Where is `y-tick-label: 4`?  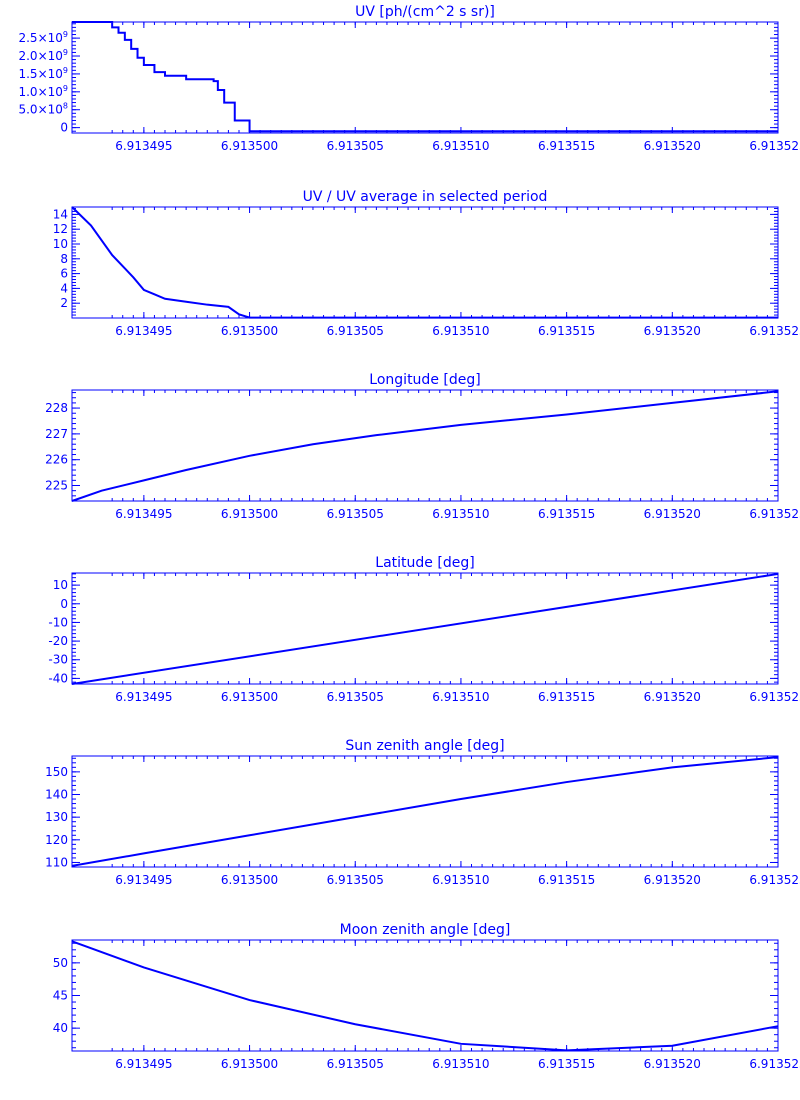 y-tick-label: 4 is located at coordinates (64, 288).